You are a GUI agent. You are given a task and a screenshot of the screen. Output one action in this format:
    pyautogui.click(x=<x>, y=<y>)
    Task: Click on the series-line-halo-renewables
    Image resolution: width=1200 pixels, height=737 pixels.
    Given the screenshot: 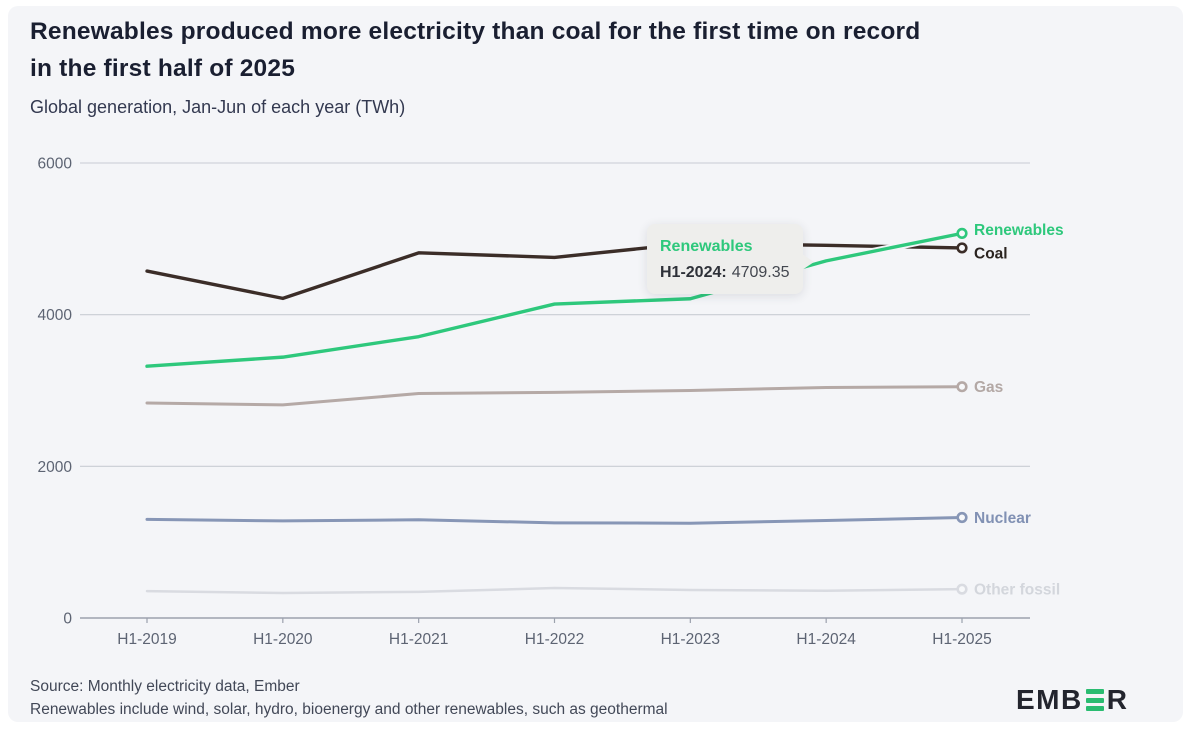 What is the action you would take?
    pyautogui.click(x=554, y=299)
    